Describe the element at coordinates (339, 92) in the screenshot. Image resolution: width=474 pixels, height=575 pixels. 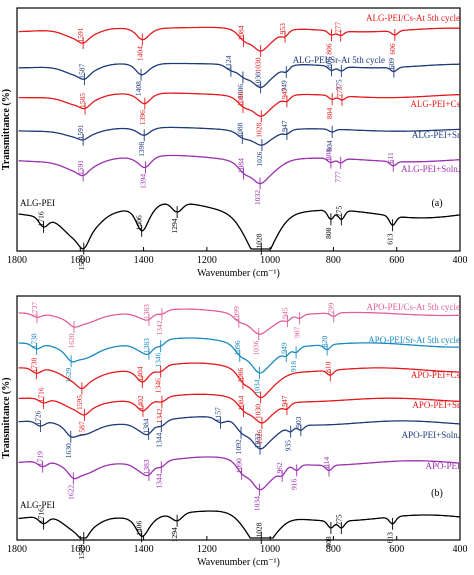
I see `peak-label: 773` at that location.